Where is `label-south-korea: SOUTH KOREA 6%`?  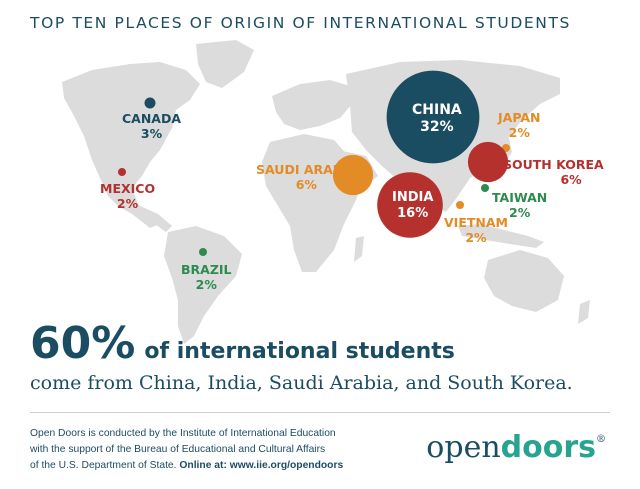 label-south-korea: SOUTH KOREA 6% is located at coordinates (553, 172).